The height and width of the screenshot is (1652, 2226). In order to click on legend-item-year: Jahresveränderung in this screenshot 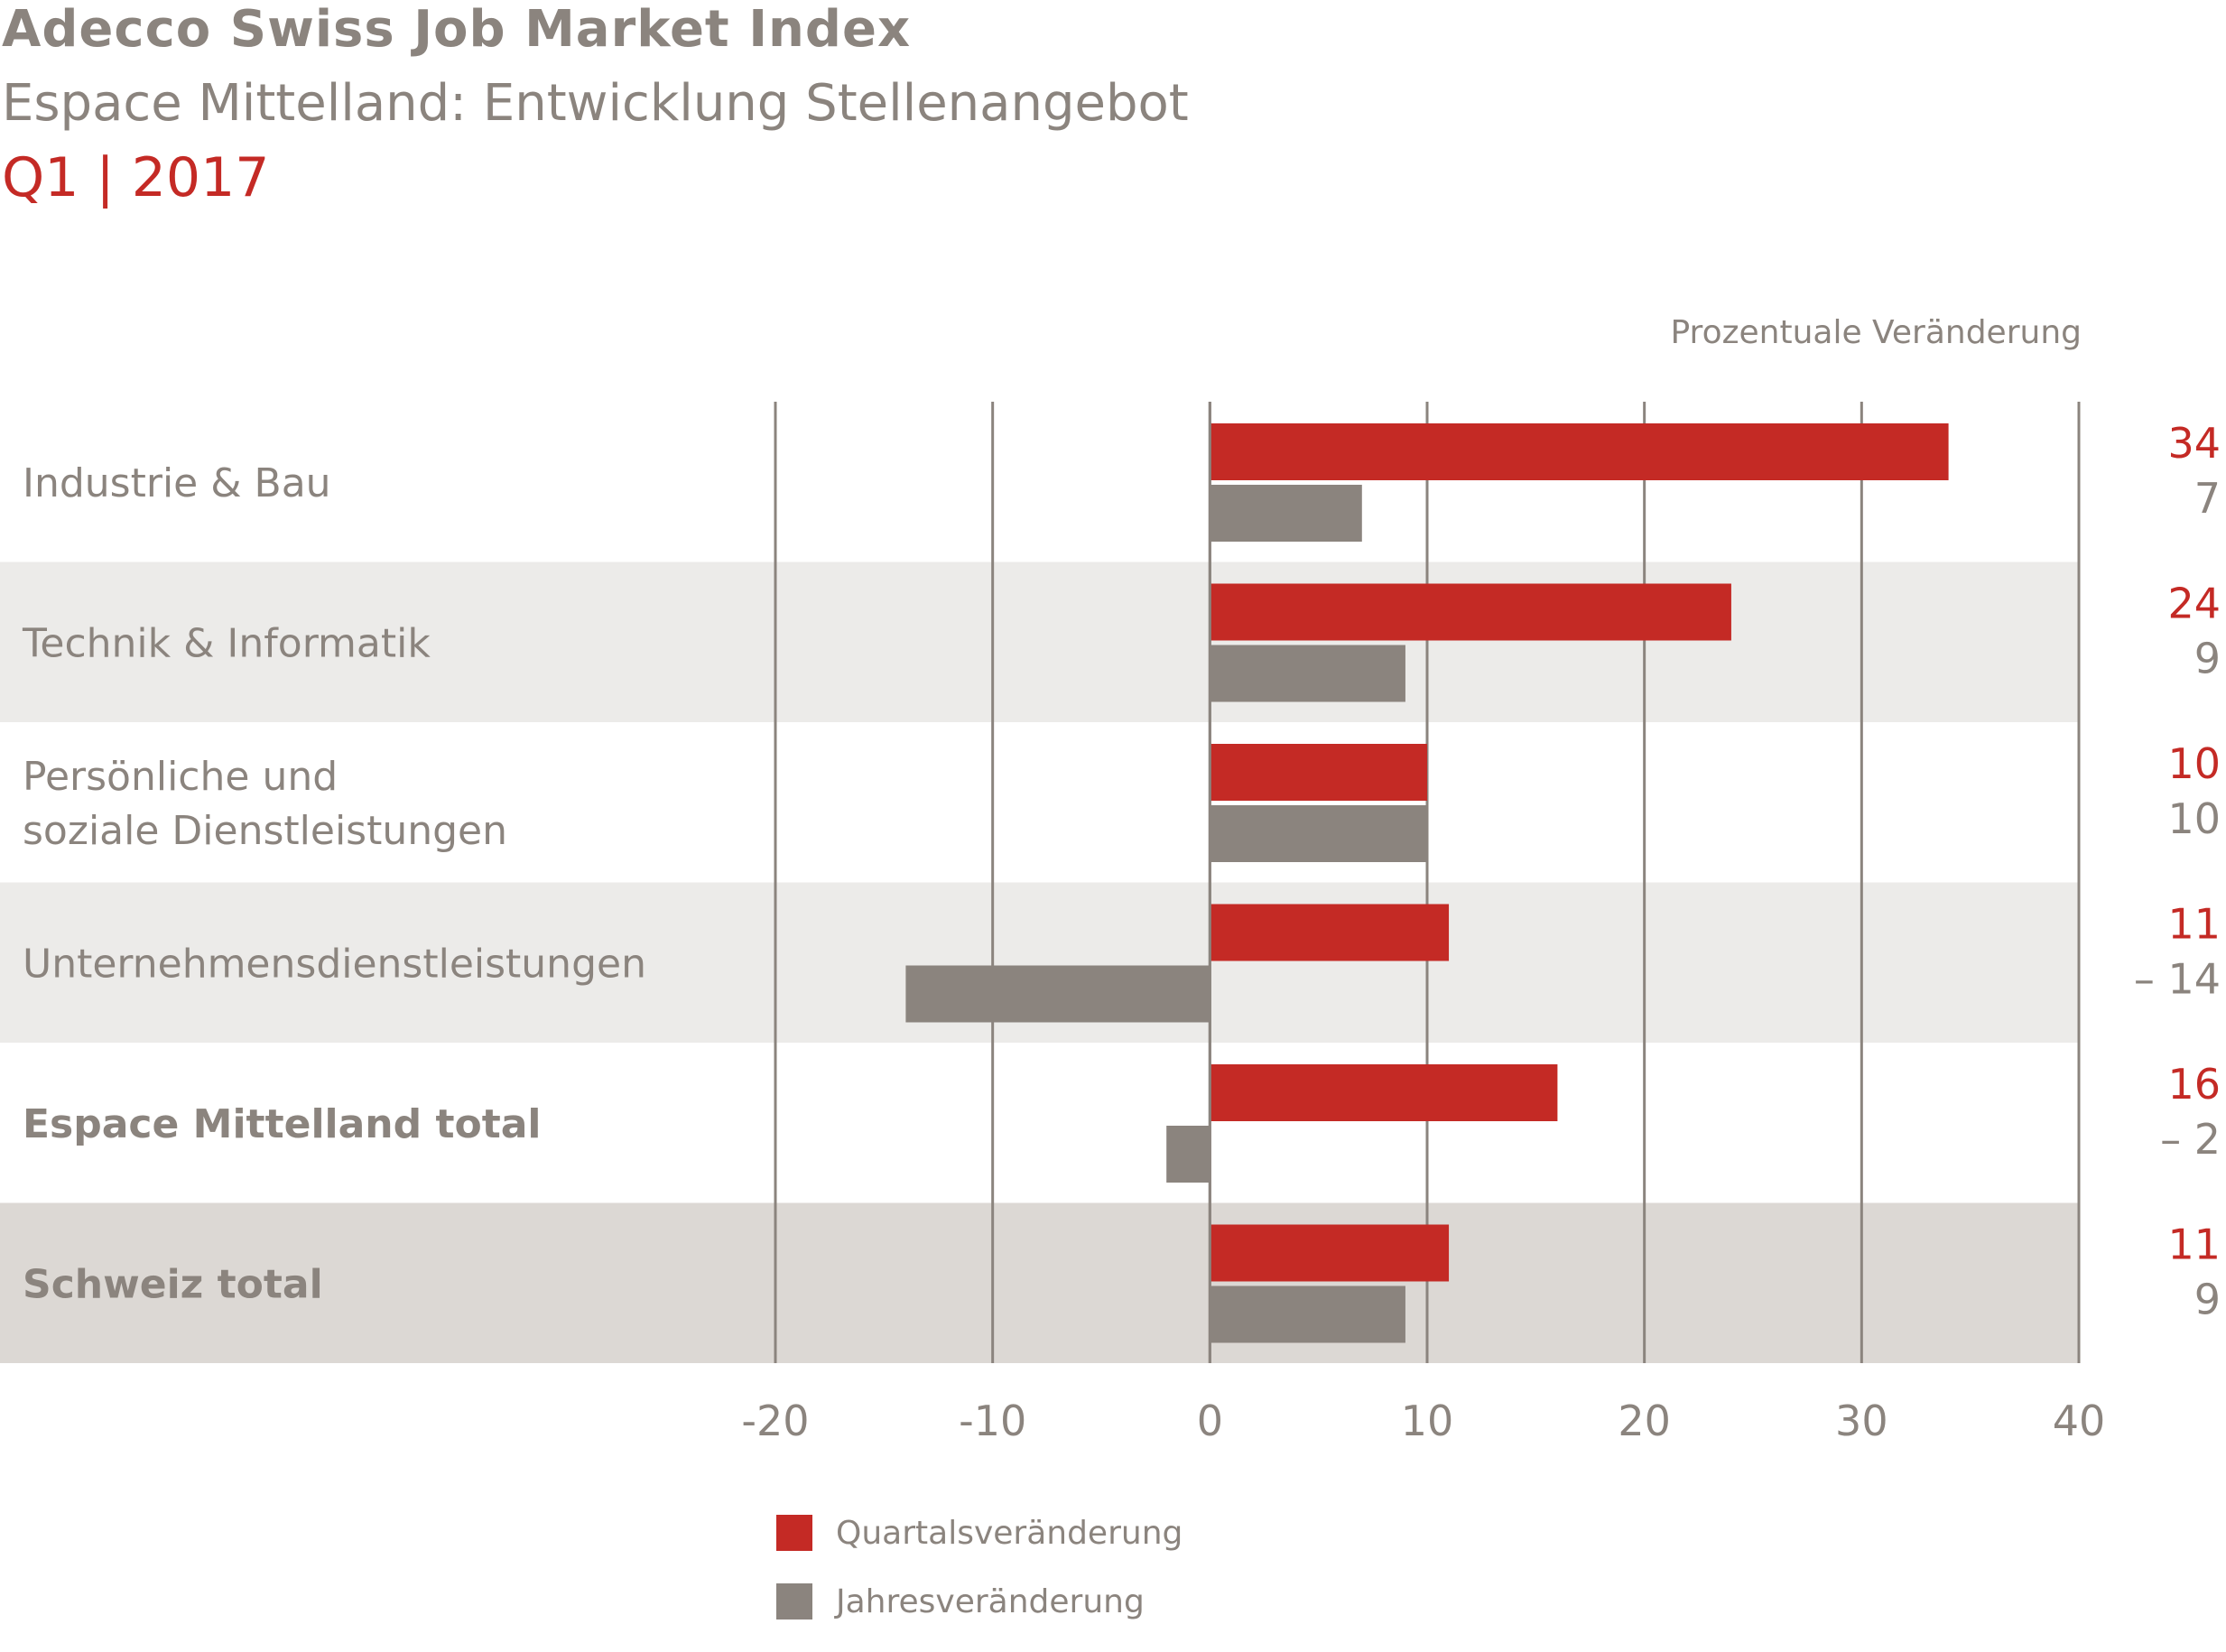, I will do `click(980, 1601)`.